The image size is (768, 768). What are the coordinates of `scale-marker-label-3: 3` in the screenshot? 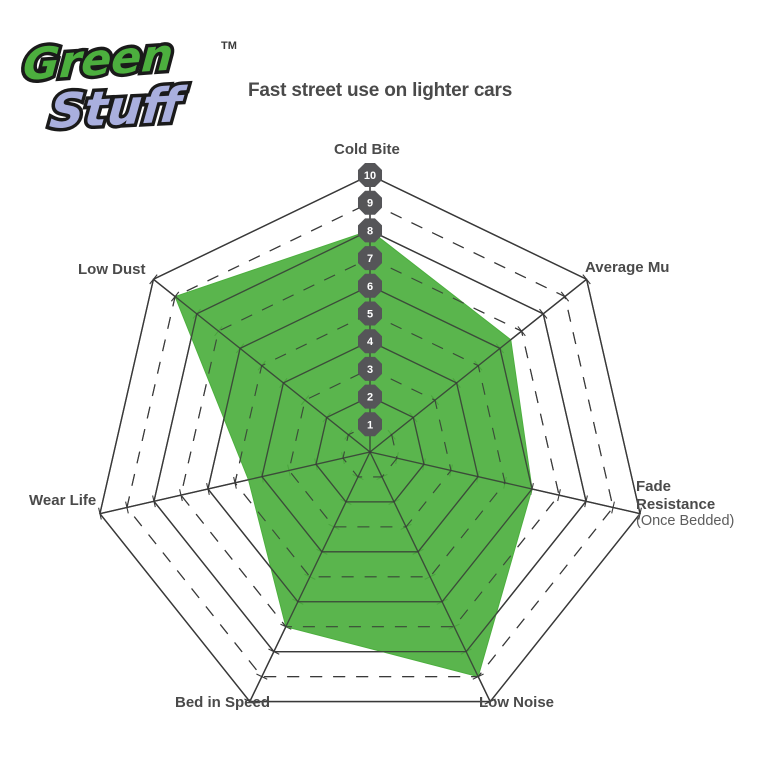 It's located at (370, 370).